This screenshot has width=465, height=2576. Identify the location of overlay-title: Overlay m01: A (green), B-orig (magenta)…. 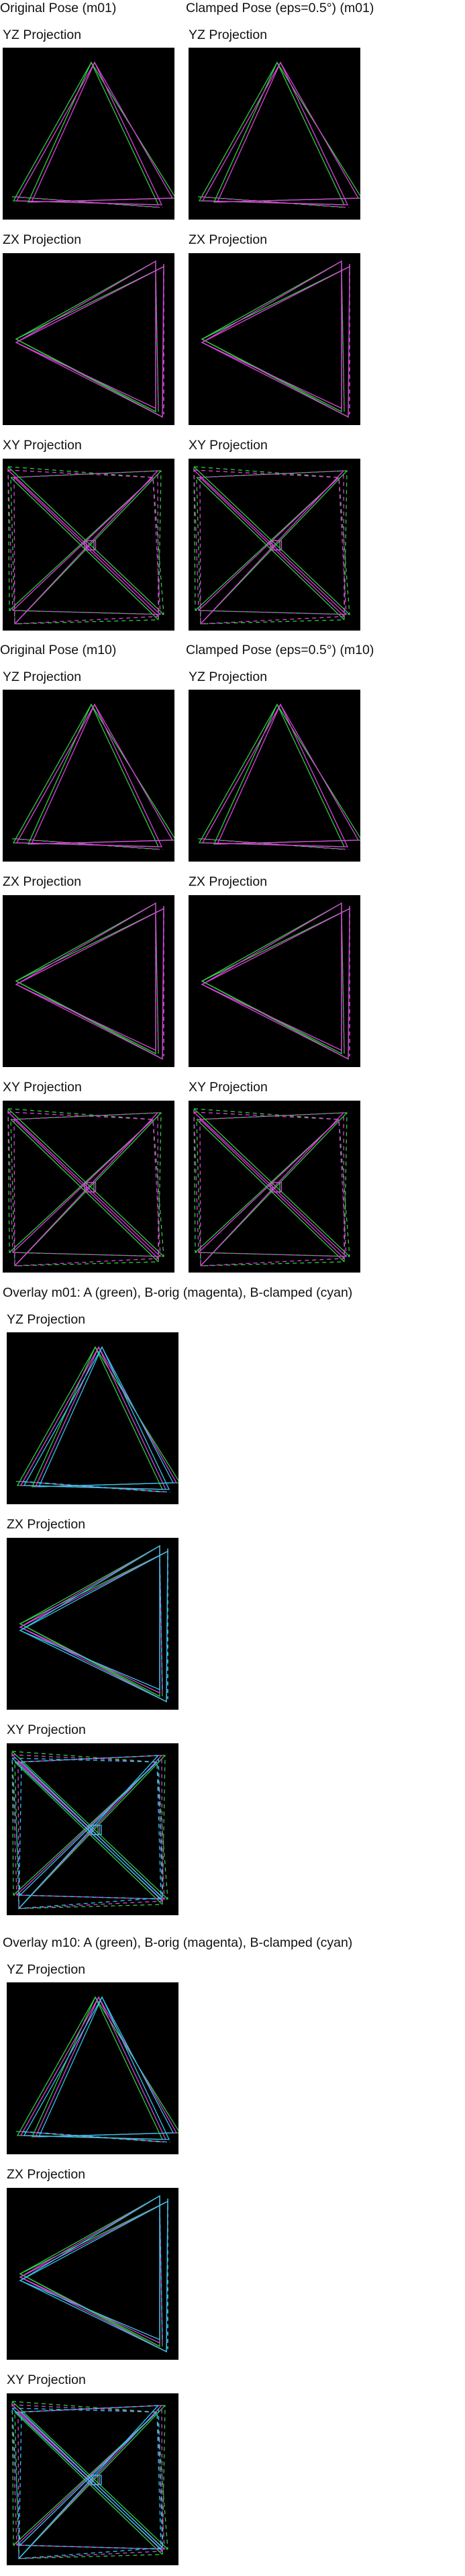
(178, 1292).